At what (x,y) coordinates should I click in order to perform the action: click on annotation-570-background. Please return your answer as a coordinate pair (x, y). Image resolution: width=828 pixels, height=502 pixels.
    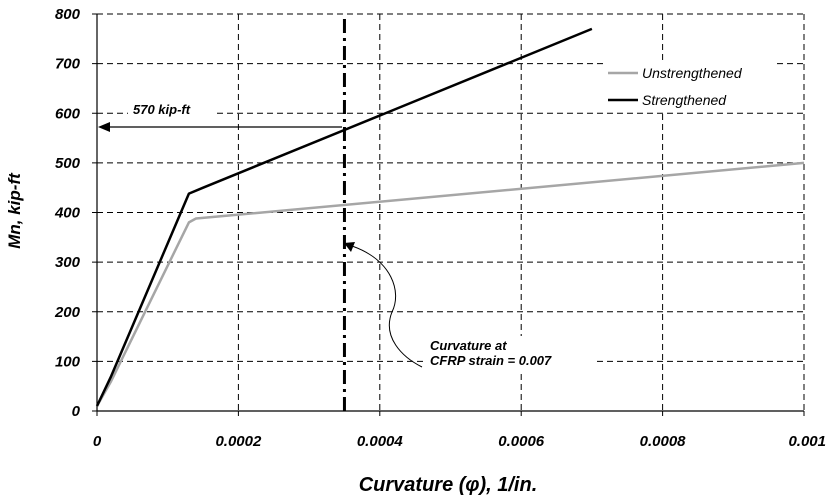
    Looking at the image, I should click on (171, 110).